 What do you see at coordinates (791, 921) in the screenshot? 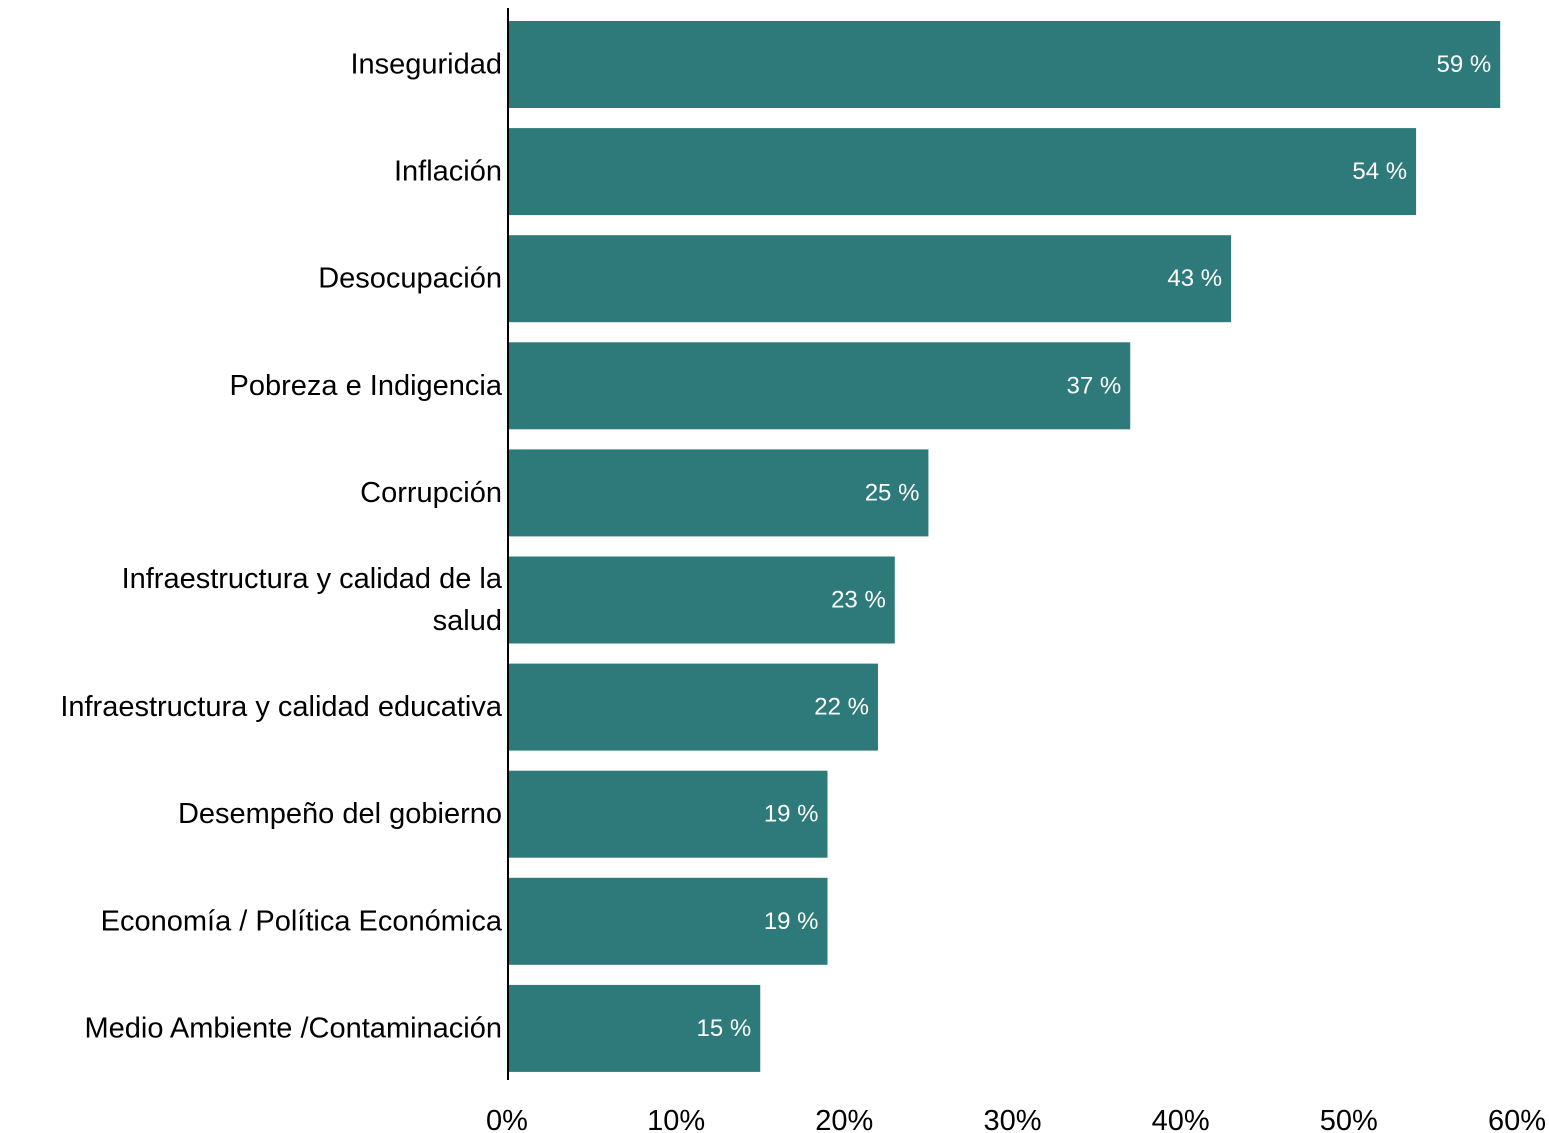
I see `value-label-economia-politica-economica: 19 %` at bounding box center [791, 921].